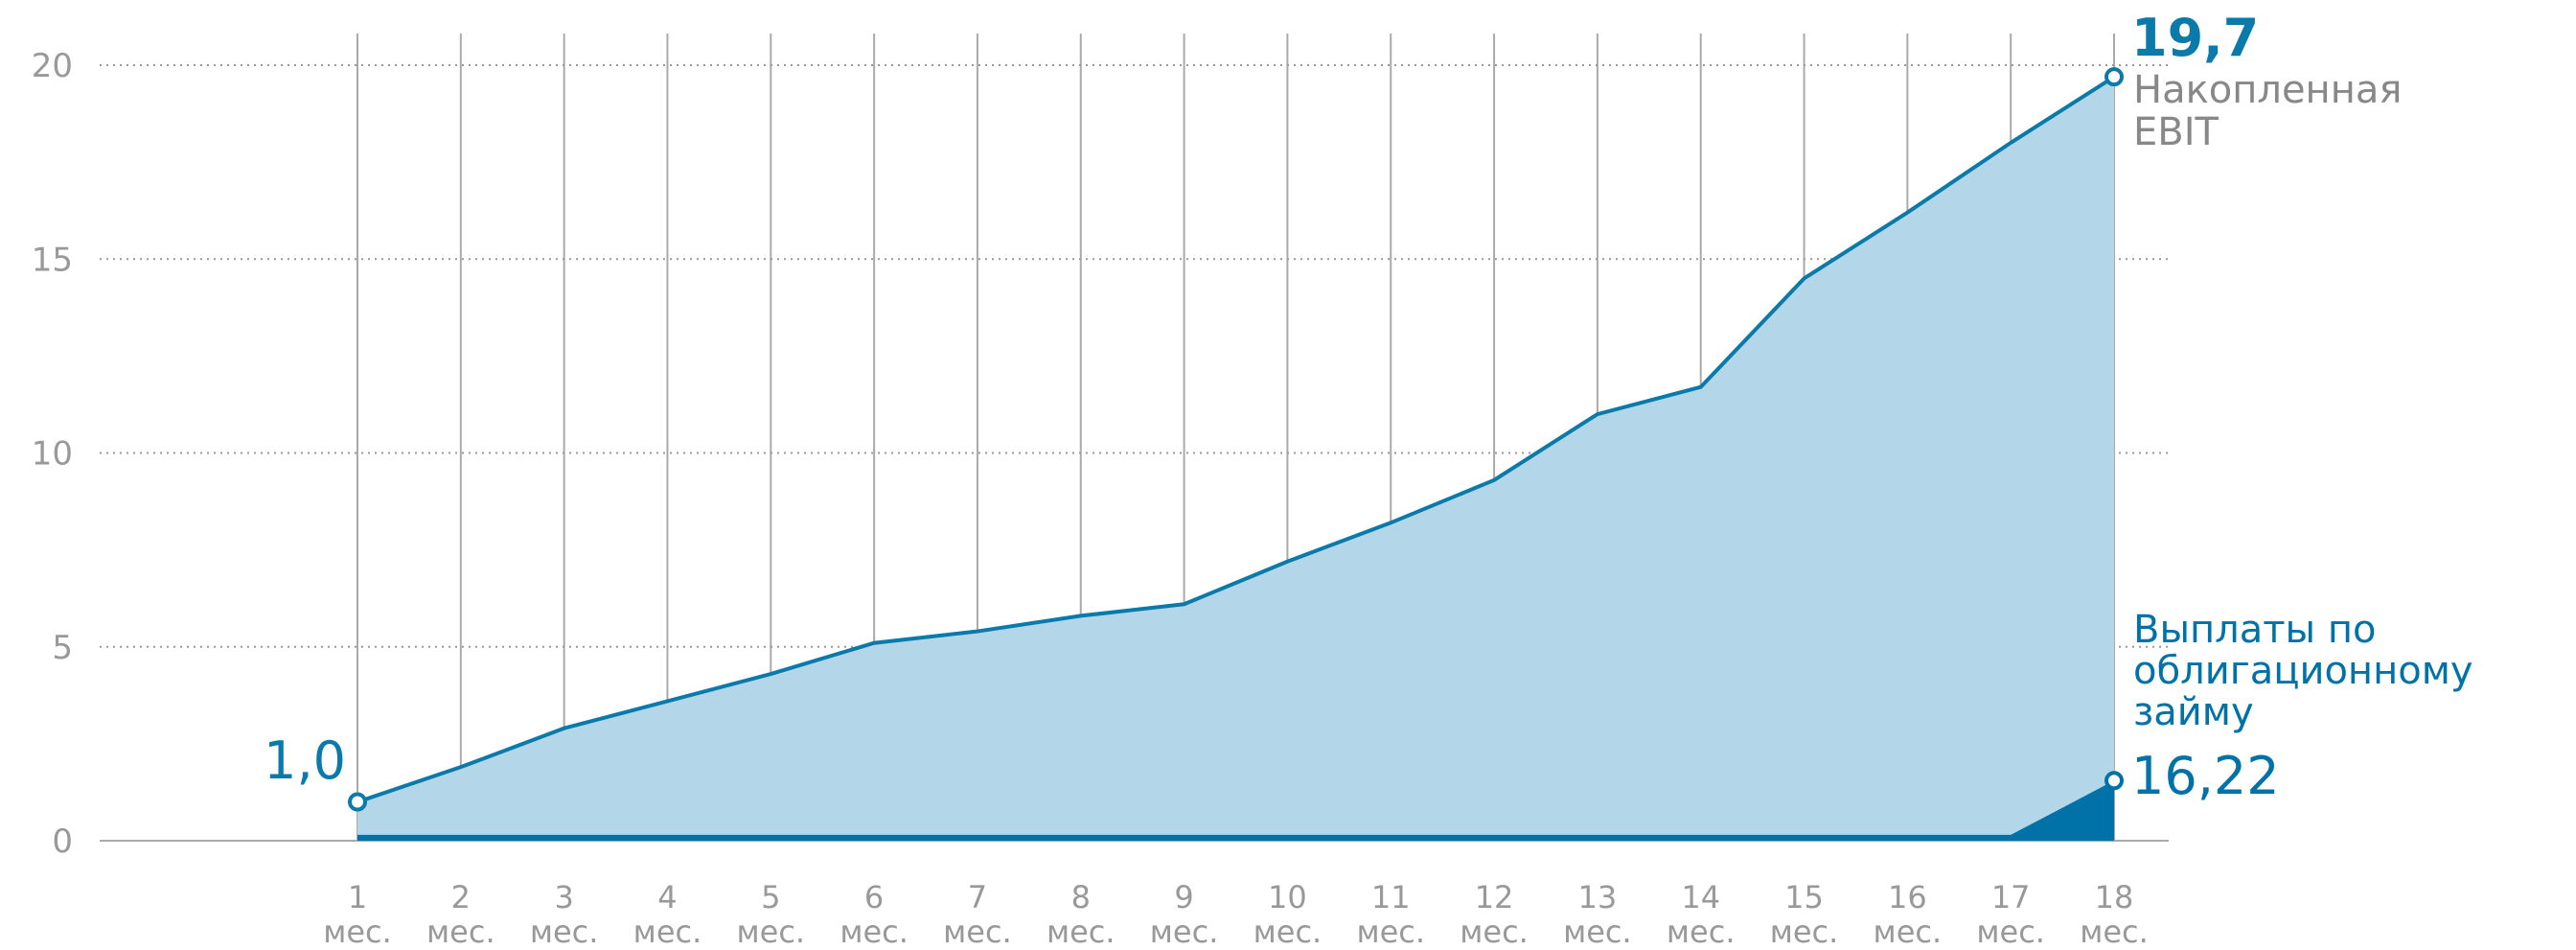  What do you see at coordinates (1598, 914) in the screenshot?
I see `x-tick-label: 13 мес.` at bounding box center [1598, 914].